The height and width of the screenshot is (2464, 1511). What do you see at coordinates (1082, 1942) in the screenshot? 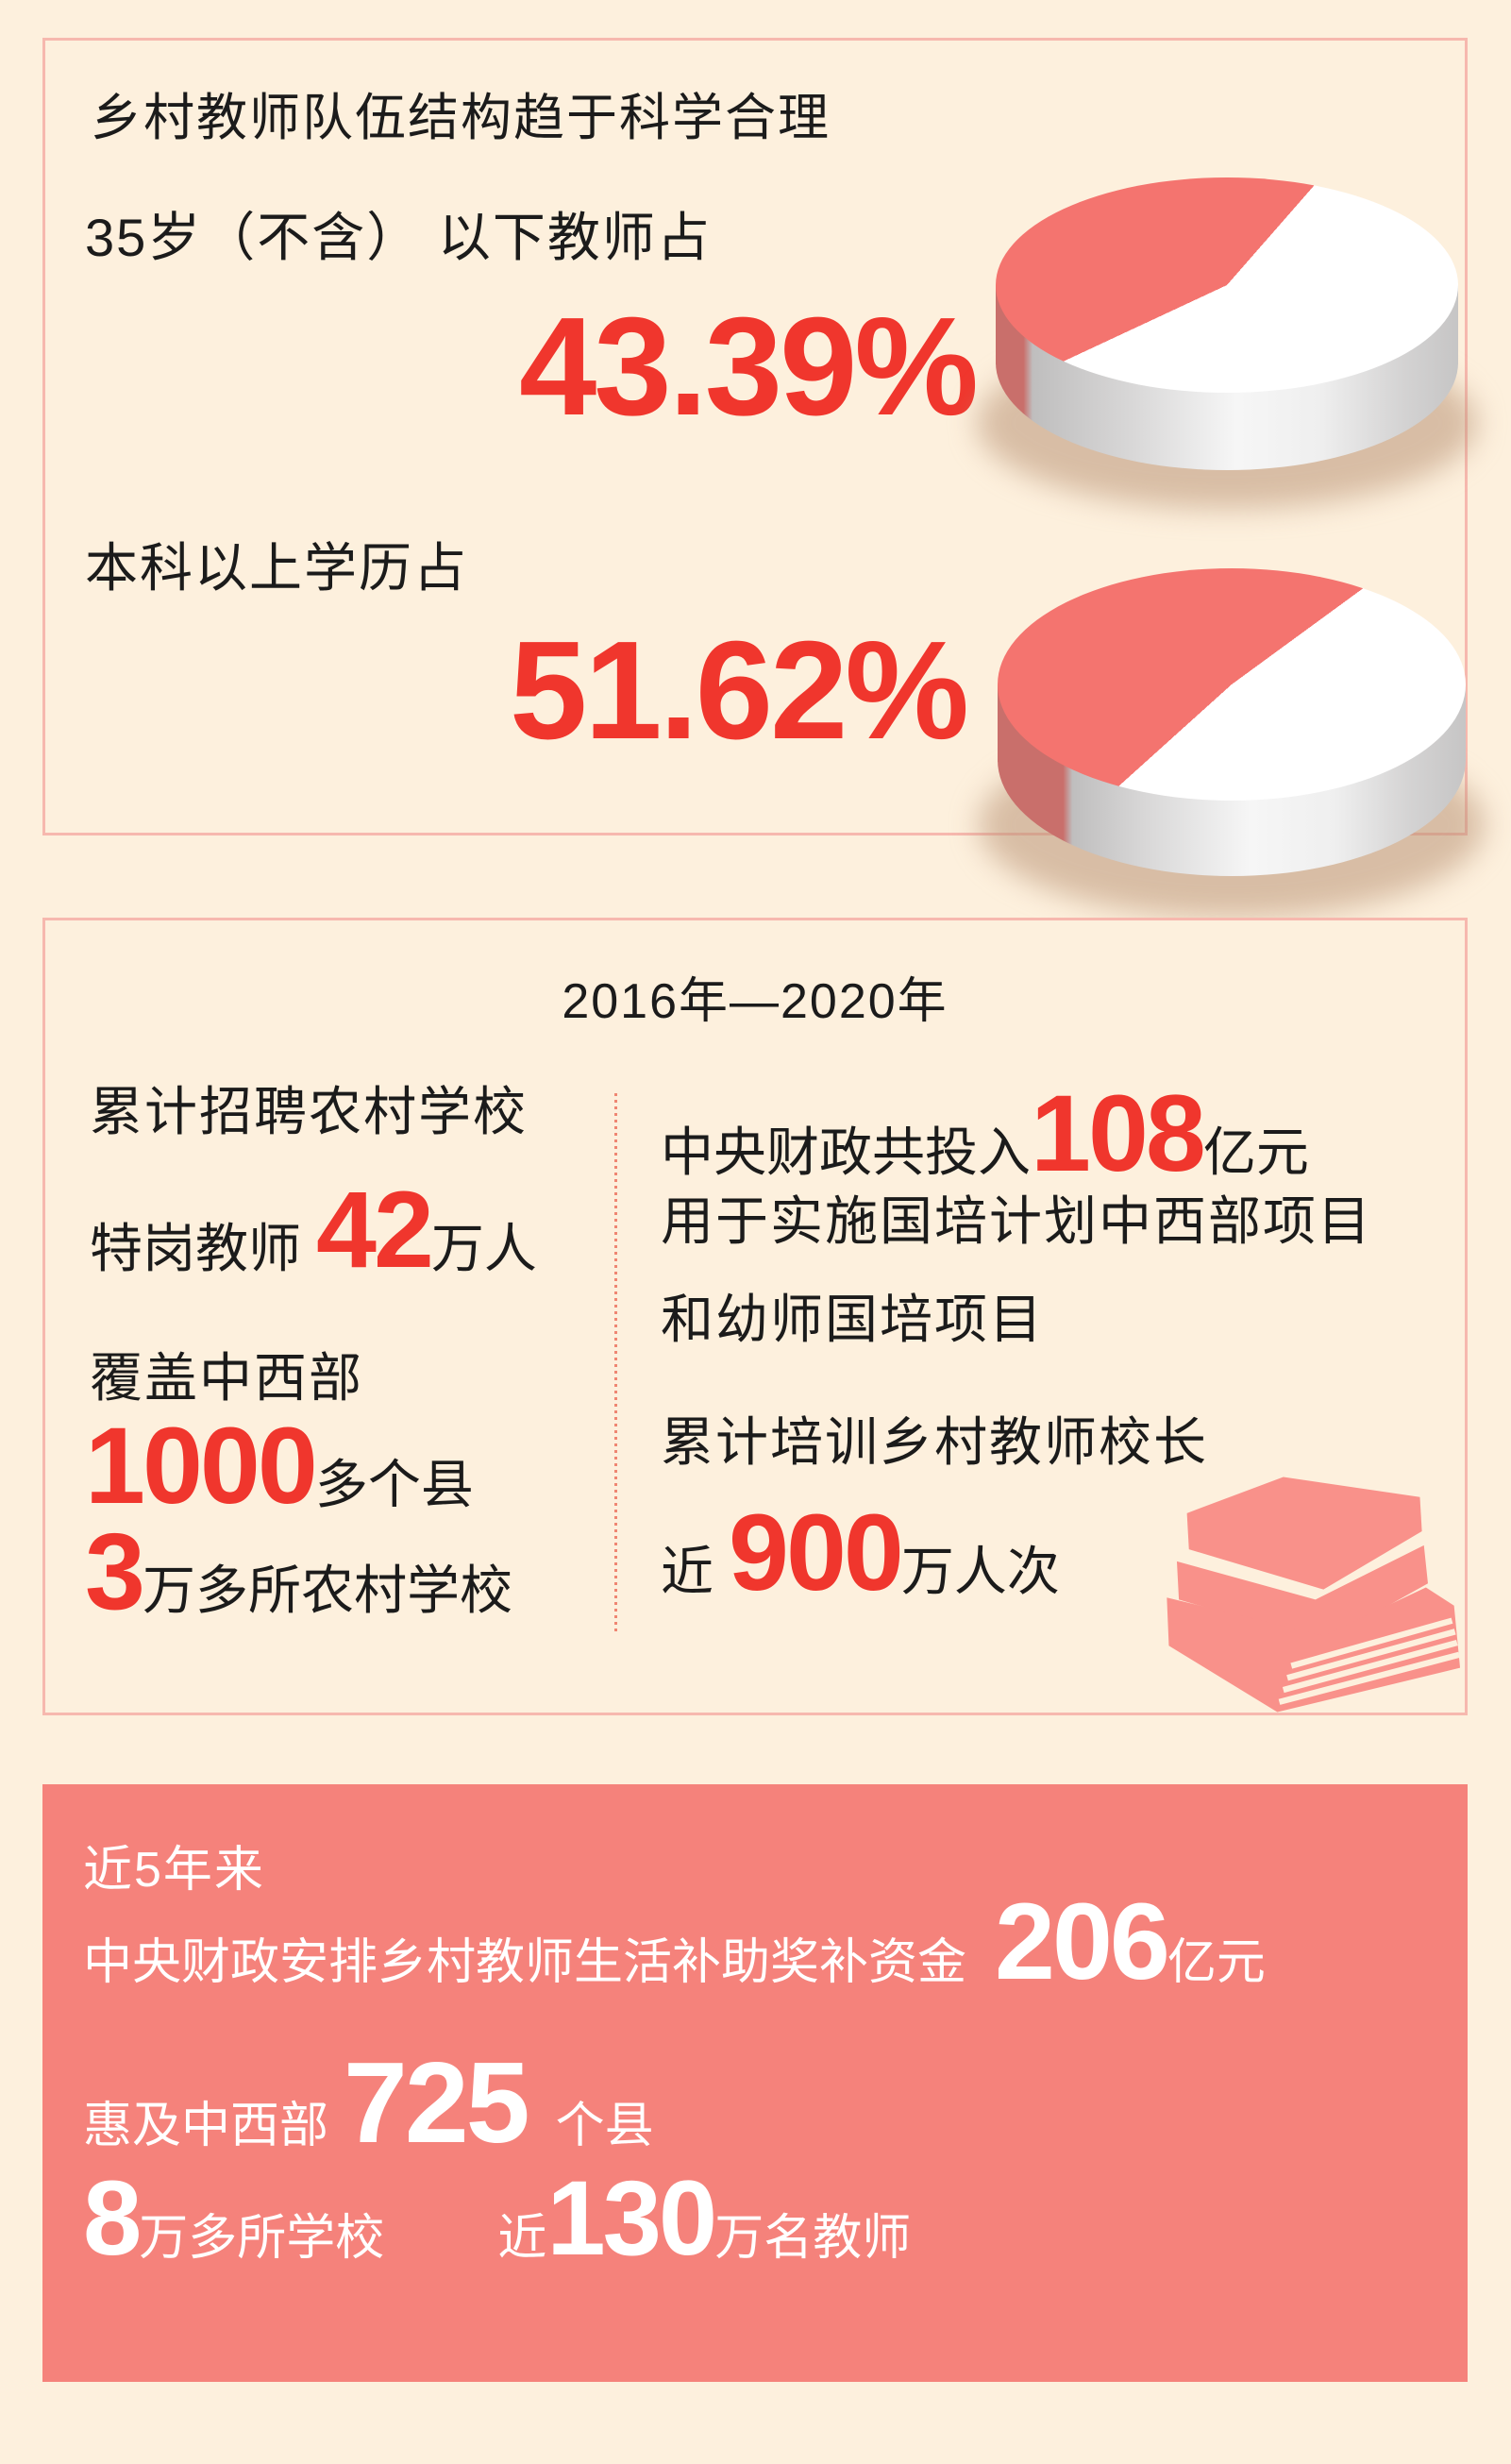
I see `subsidy-amount: 206` at bounding box center [1082, 1942].